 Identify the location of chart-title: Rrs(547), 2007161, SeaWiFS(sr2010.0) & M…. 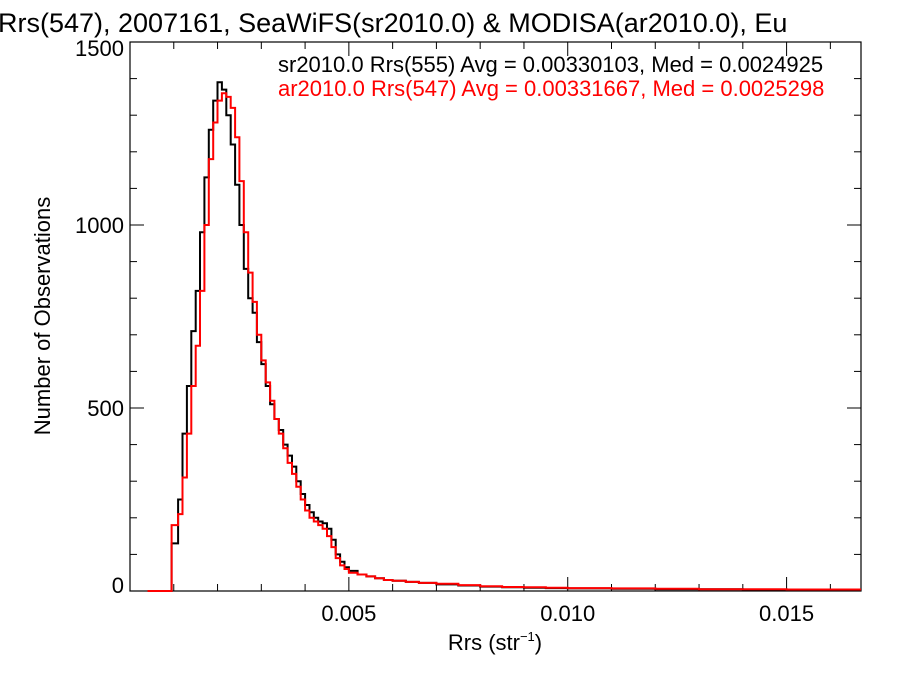
(393, 23).